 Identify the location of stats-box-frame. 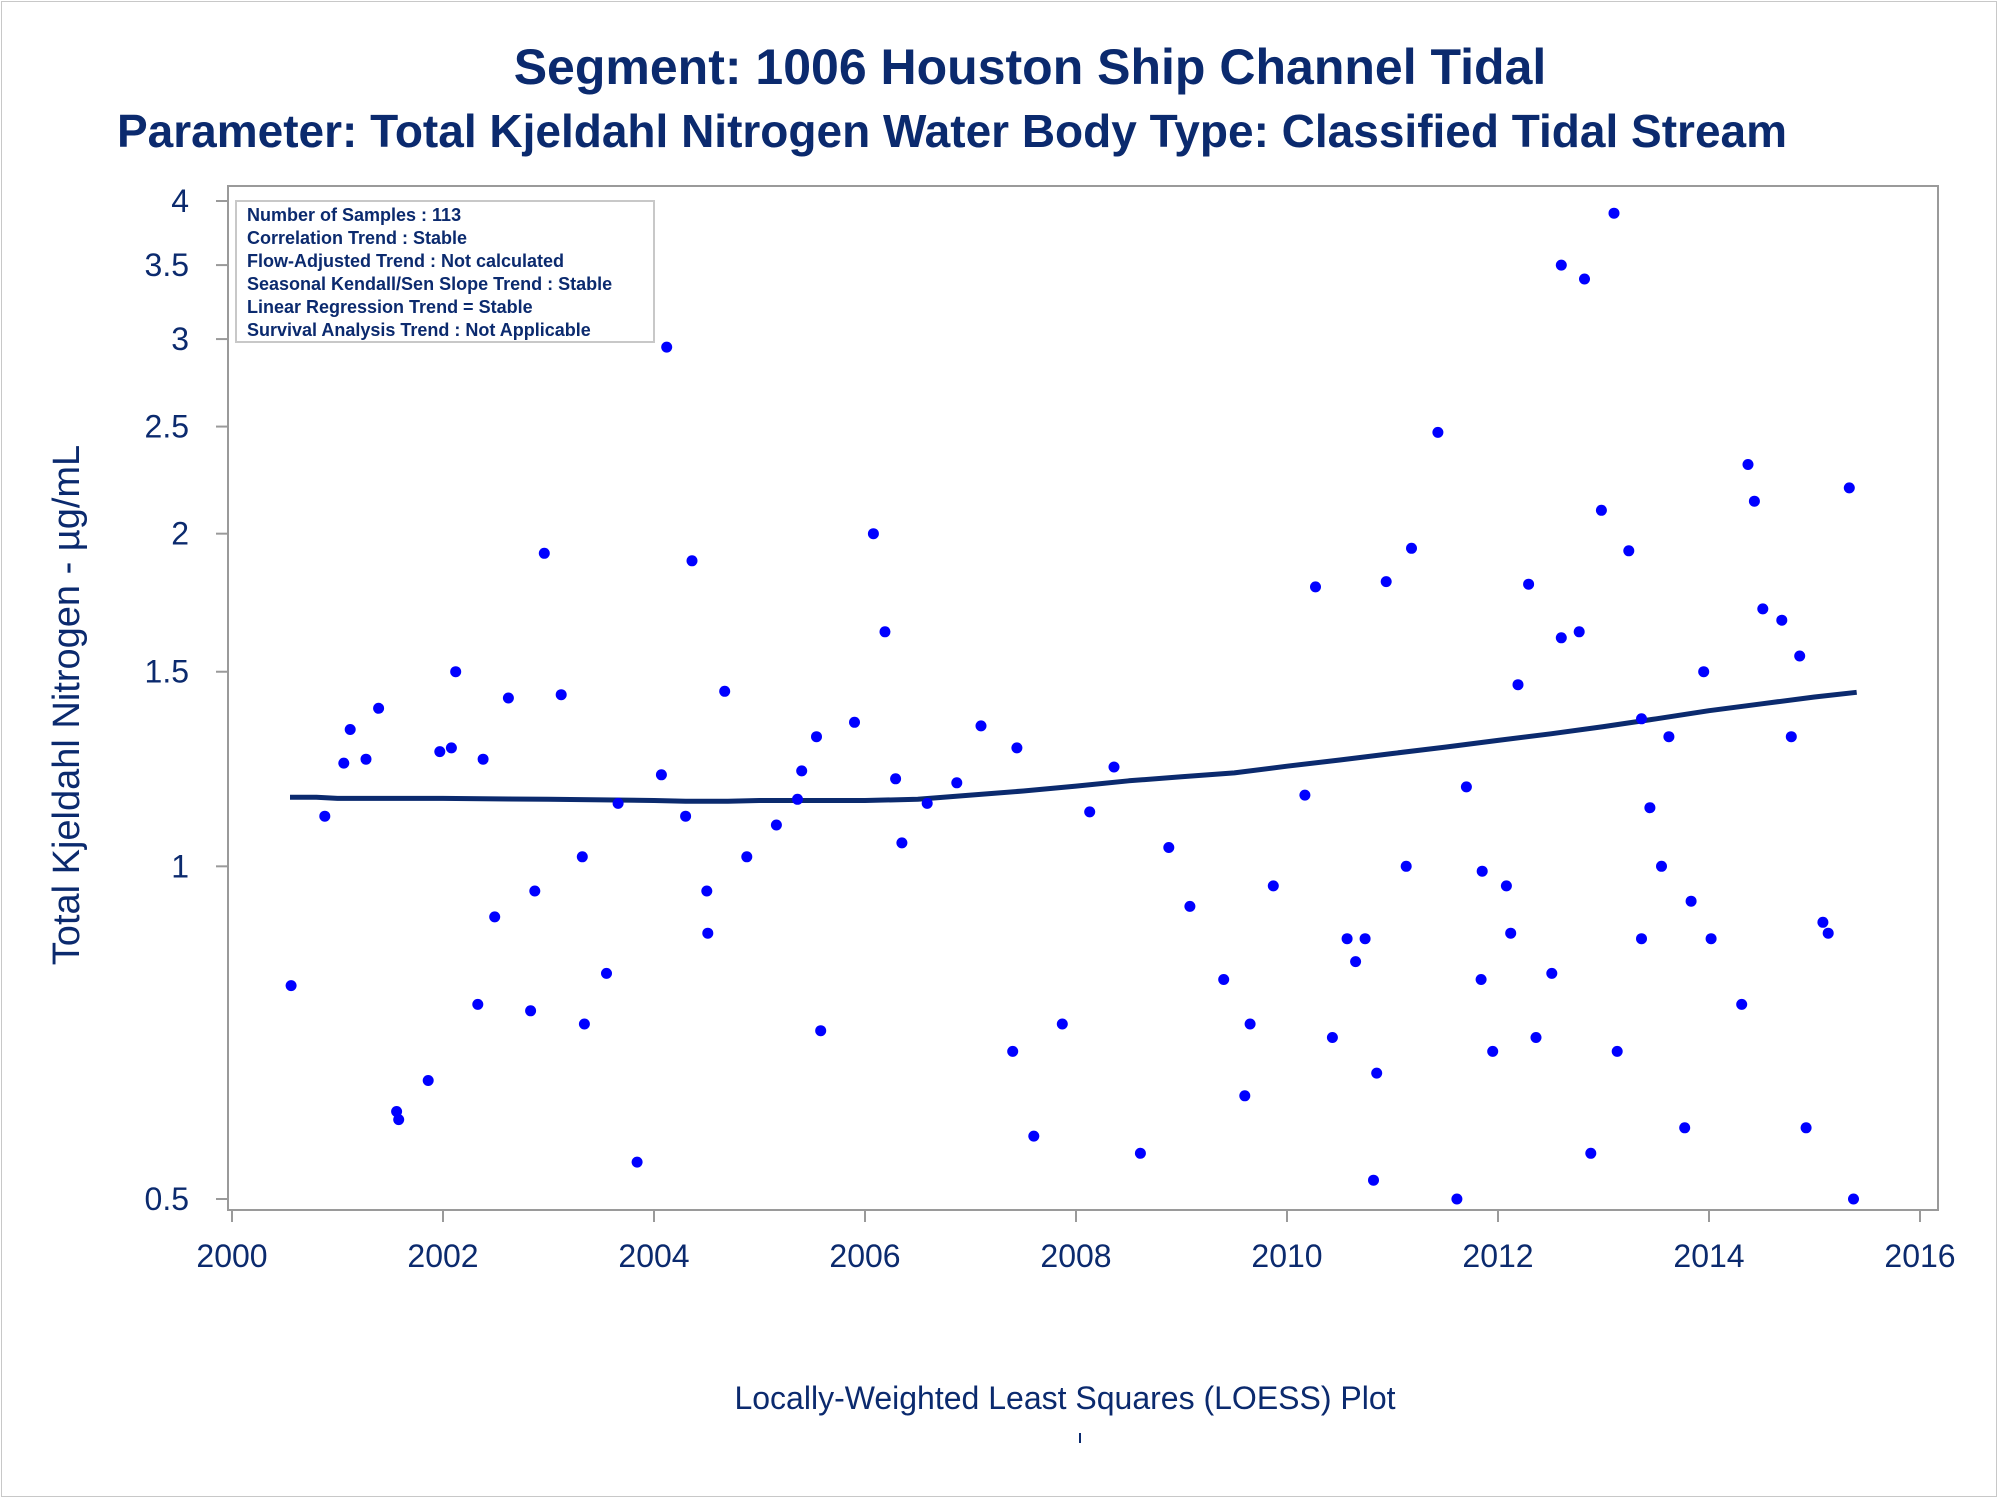
(445, 271).